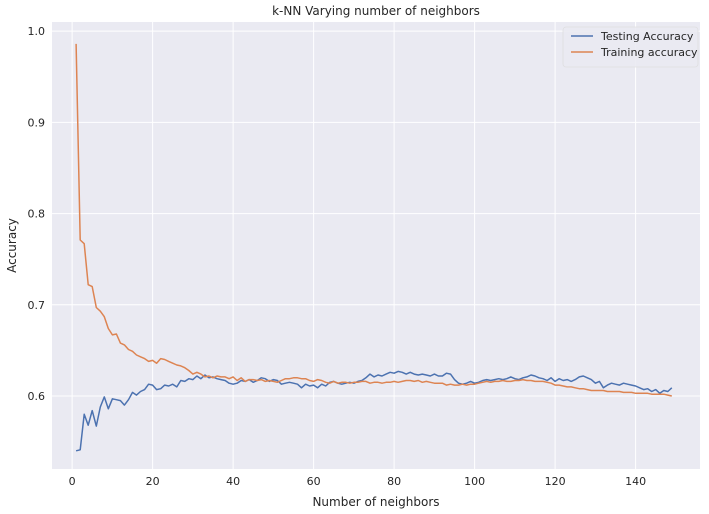 The image size is (709, 514). I want to click on x-axis-label: Number of neighbors, so click(375, 502).